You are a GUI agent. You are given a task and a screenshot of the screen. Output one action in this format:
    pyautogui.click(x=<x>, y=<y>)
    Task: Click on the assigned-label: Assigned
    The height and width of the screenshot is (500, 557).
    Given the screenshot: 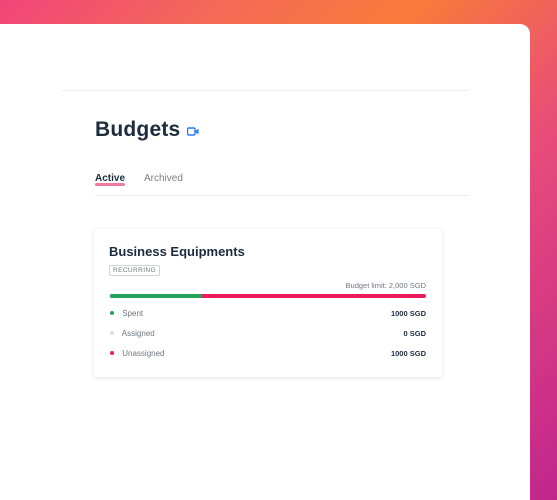 What is the action you would take?
    pyautogui.click(x=138, y=333)
    